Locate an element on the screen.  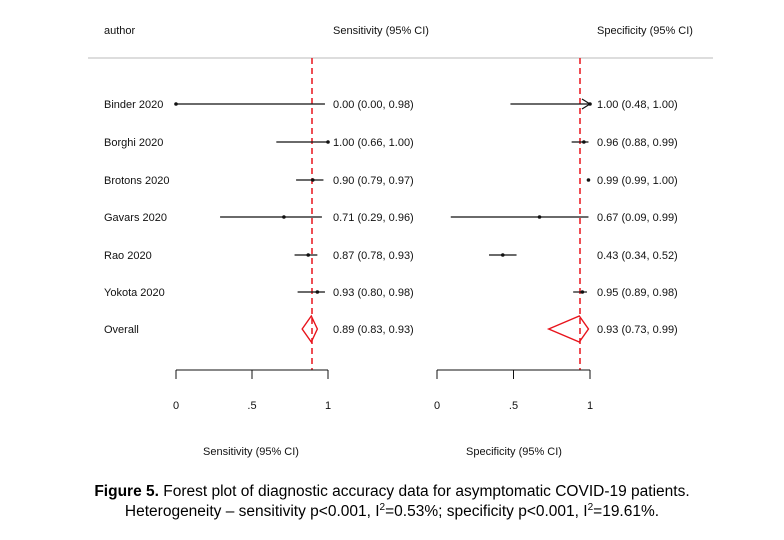
sensitivity-tick-label: 1 is located at coordinates (328, 406).